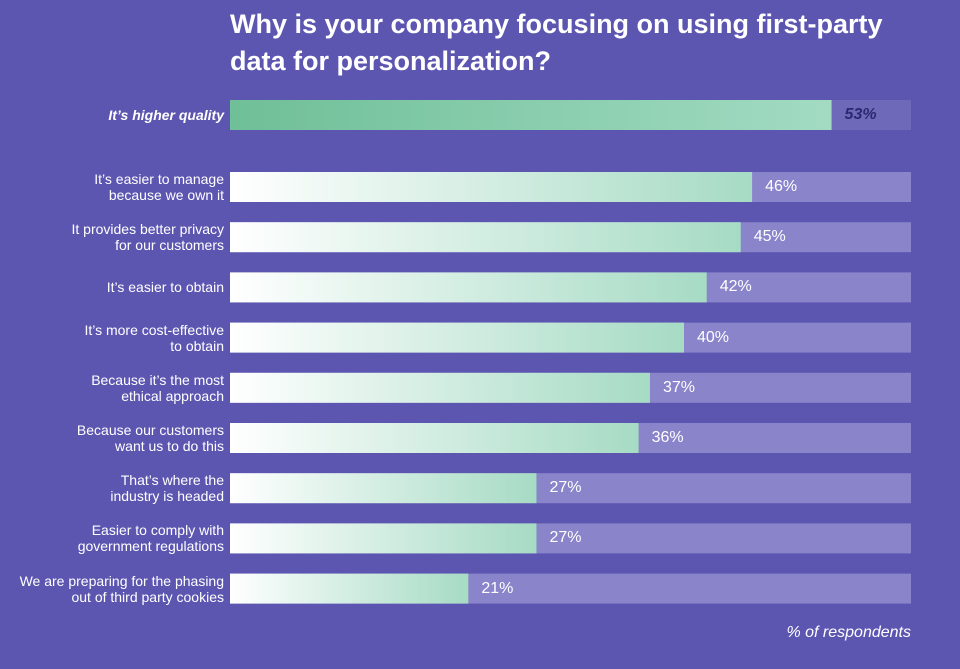 Image resolution: width=960 pixels, height=669 pixels. I want to click on category-label: That’s where the industry is headed, so click(167, 488).